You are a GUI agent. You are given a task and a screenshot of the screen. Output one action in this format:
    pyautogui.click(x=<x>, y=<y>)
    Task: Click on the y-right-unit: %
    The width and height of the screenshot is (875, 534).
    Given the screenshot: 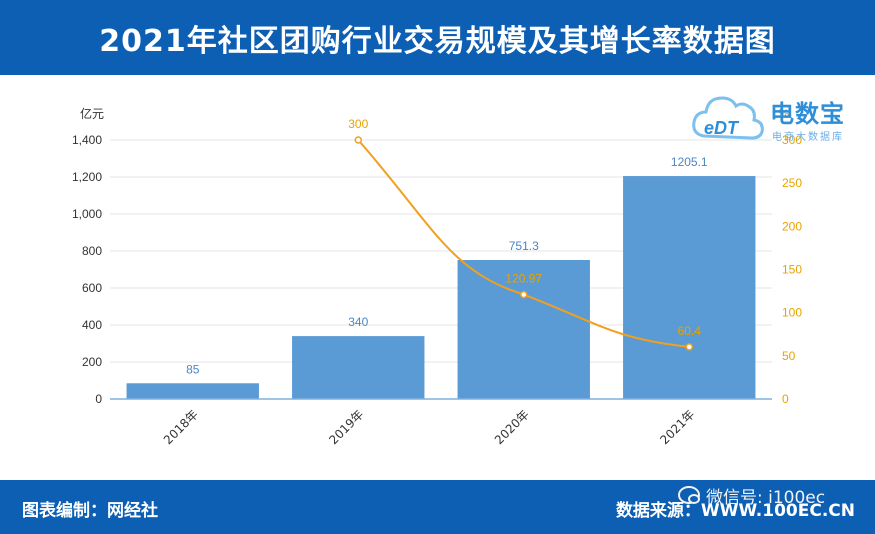 What is the action you would take?
    pyautogui.click(x=783, y=114)
    